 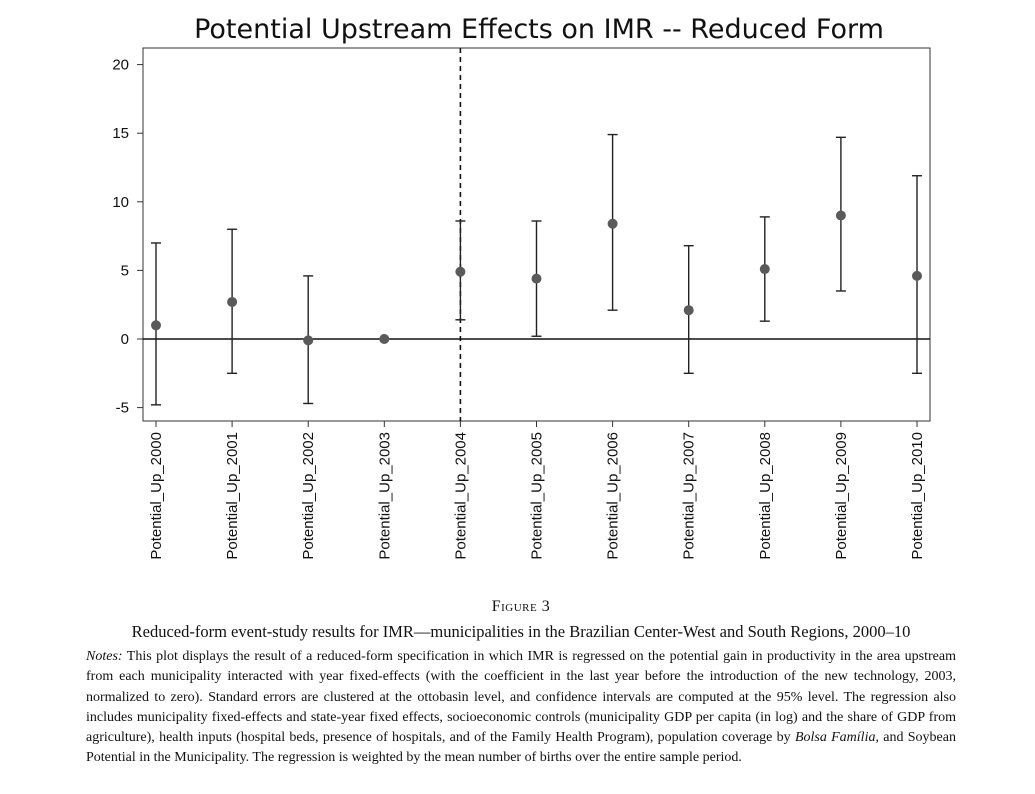 I want to click on x-tick-label: Potential_Up_2010, so click(x=917, y=496).